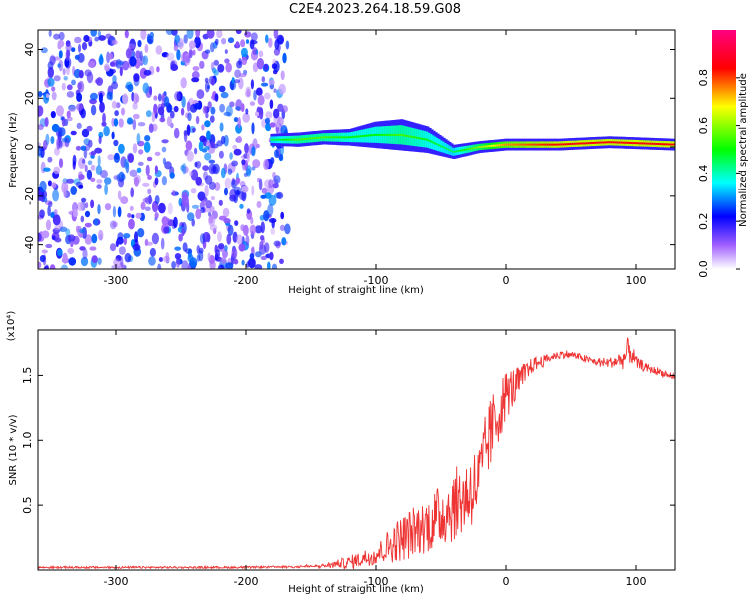 This screenshot has height=600, width=750. I want to click on chart-title: C2E4.2023.264.18.59.G08, so click(375, 9).